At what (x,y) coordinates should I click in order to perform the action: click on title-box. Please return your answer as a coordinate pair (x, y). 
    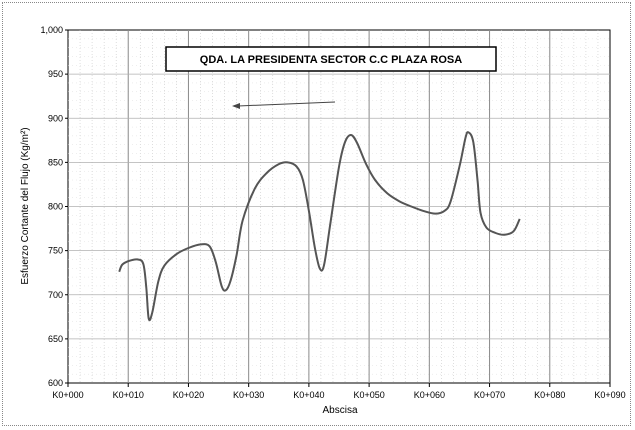
    Looking at the image, I should click on (331, 59).